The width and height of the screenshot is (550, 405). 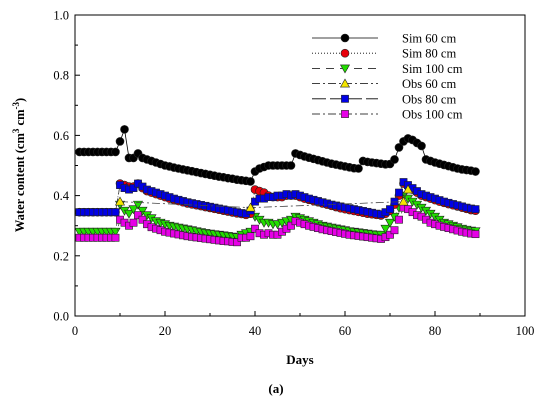 I want to click on x-axis-label: Days, so click(x=299, y=359).